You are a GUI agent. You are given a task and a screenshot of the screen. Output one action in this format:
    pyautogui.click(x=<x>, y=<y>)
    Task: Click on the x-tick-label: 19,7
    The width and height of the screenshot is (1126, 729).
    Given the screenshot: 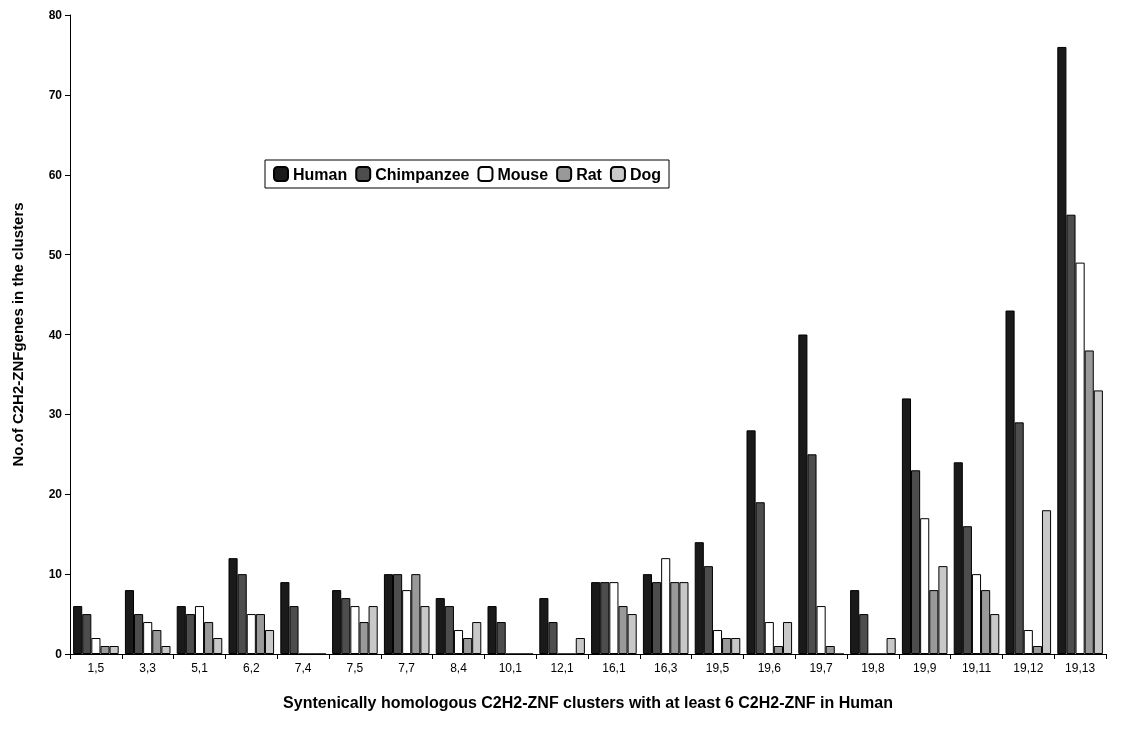 What is the action you would take?
    pyautogui.click(x=821, y=668)
    